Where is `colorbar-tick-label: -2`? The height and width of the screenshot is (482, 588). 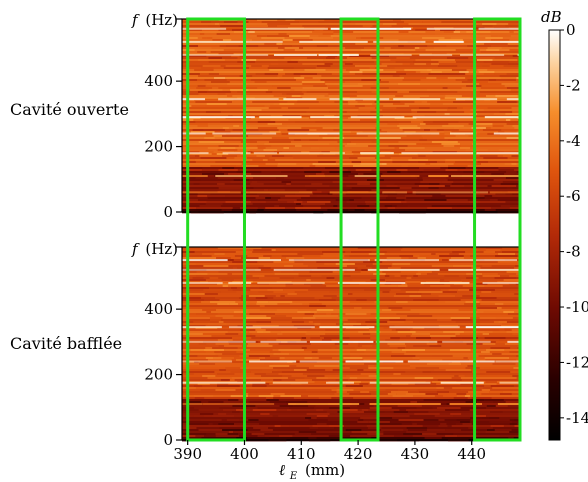 colorbar-tick-label: -2 is located at coordinates (573, 85).